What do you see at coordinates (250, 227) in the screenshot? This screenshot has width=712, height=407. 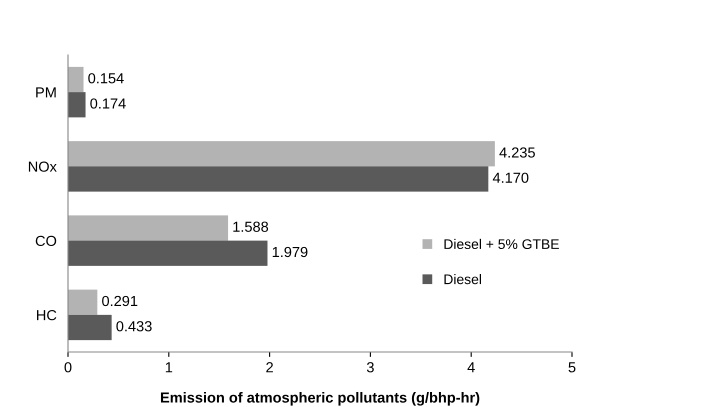 I see `data-label: 1.588` at bounding box center [250, 227].